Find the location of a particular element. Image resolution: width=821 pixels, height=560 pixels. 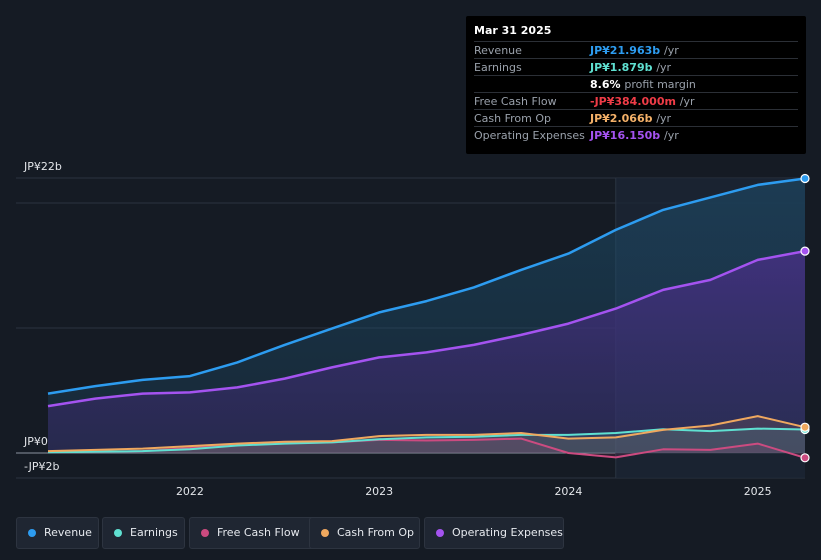

tooltip-row-revenue: Revenue JP¥21.963b /yr is located at coordinates (636, 50).